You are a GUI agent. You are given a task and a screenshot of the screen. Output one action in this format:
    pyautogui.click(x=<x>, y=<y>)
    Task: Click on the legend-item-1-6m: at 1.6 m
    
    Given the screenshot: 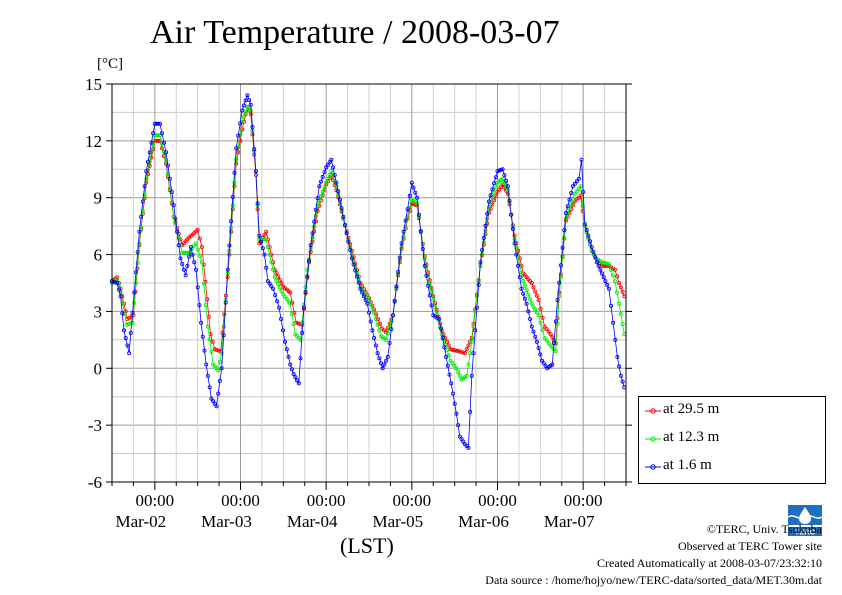 What is the action you would take?
    pyautogui.click(x=732, y=467)
    